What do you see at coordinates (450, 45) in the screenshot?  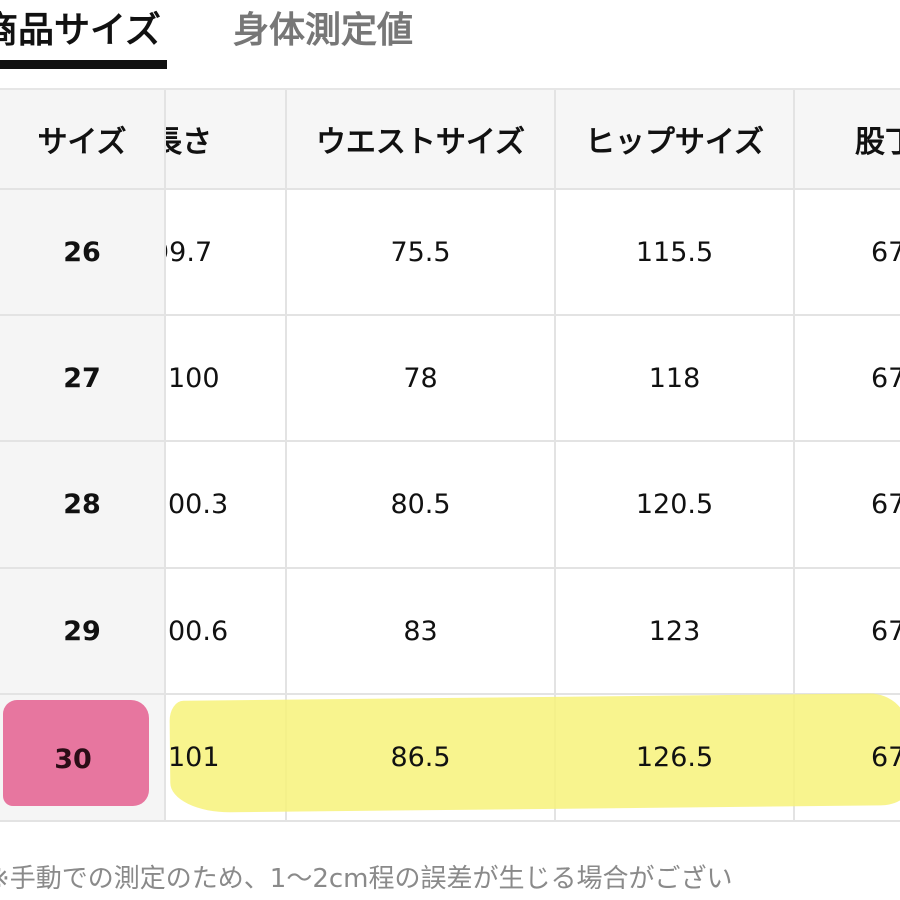 I see `tab-bar: 商品サイズ 身体測定値` at bounding box center [450, 45].